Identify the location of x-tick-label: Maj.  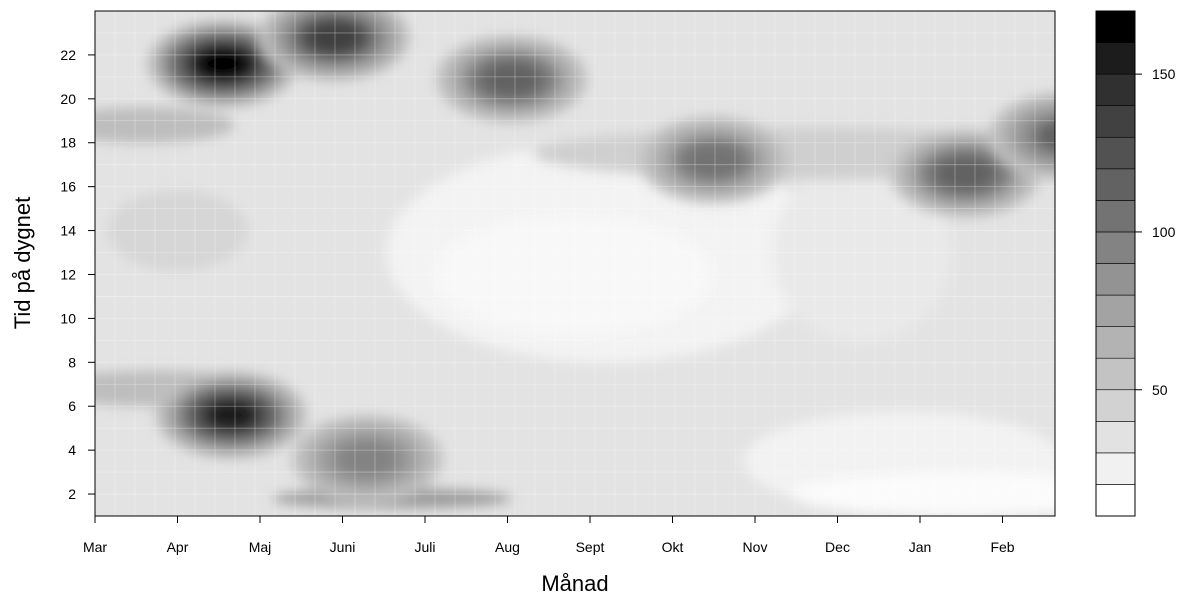
(260, 547).